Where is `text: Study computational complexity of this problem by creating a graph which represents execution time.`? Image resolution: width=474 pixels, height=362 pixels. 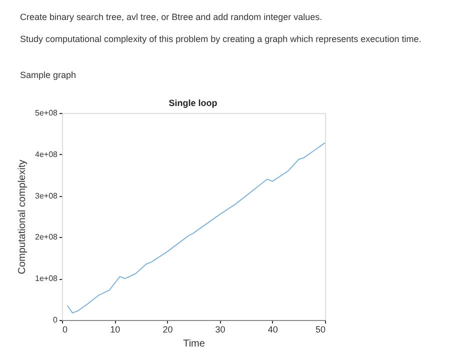
text: Study computational complexity of this problem by creating a graph which represents execution time. is located at coordinates (221, 39).